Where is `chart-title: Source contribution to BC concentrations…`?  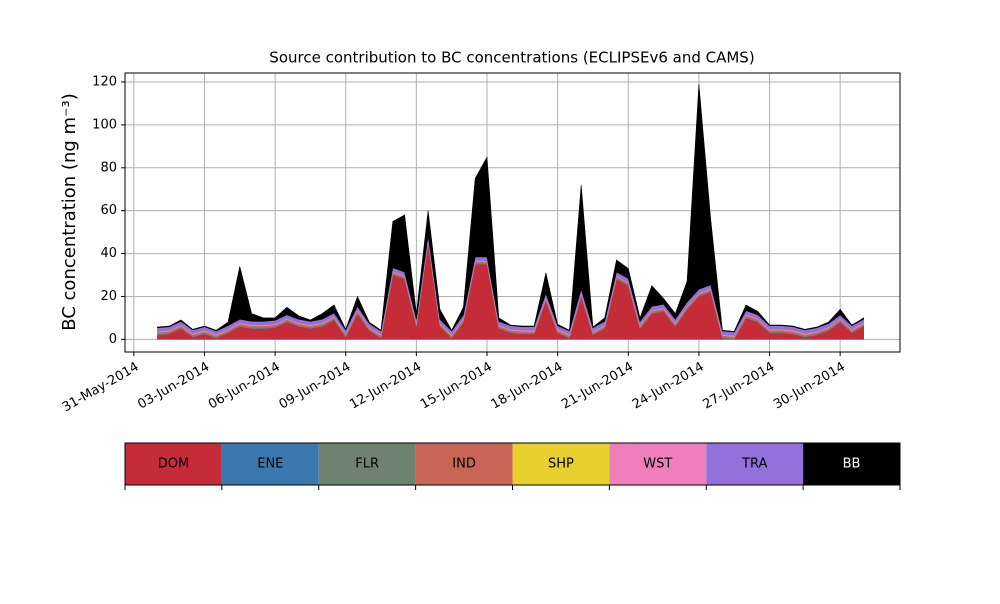 chart-title: Source contribution to BC concentrations… is located at coordinates (511, 58).